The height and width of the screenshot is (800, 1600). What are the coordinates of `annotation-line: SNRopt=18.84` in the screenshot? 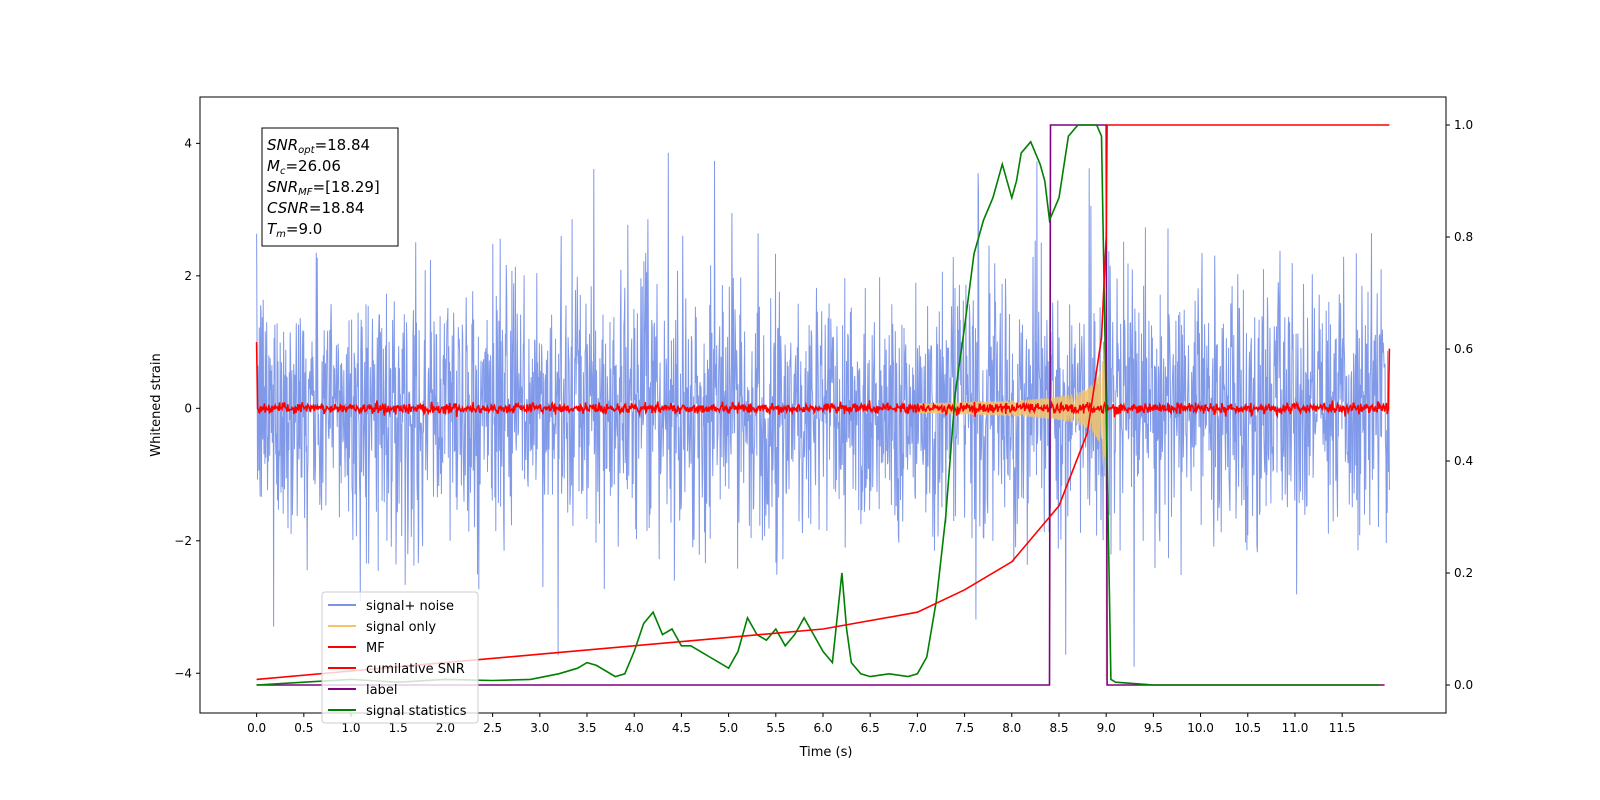 It's located at (318, 146).